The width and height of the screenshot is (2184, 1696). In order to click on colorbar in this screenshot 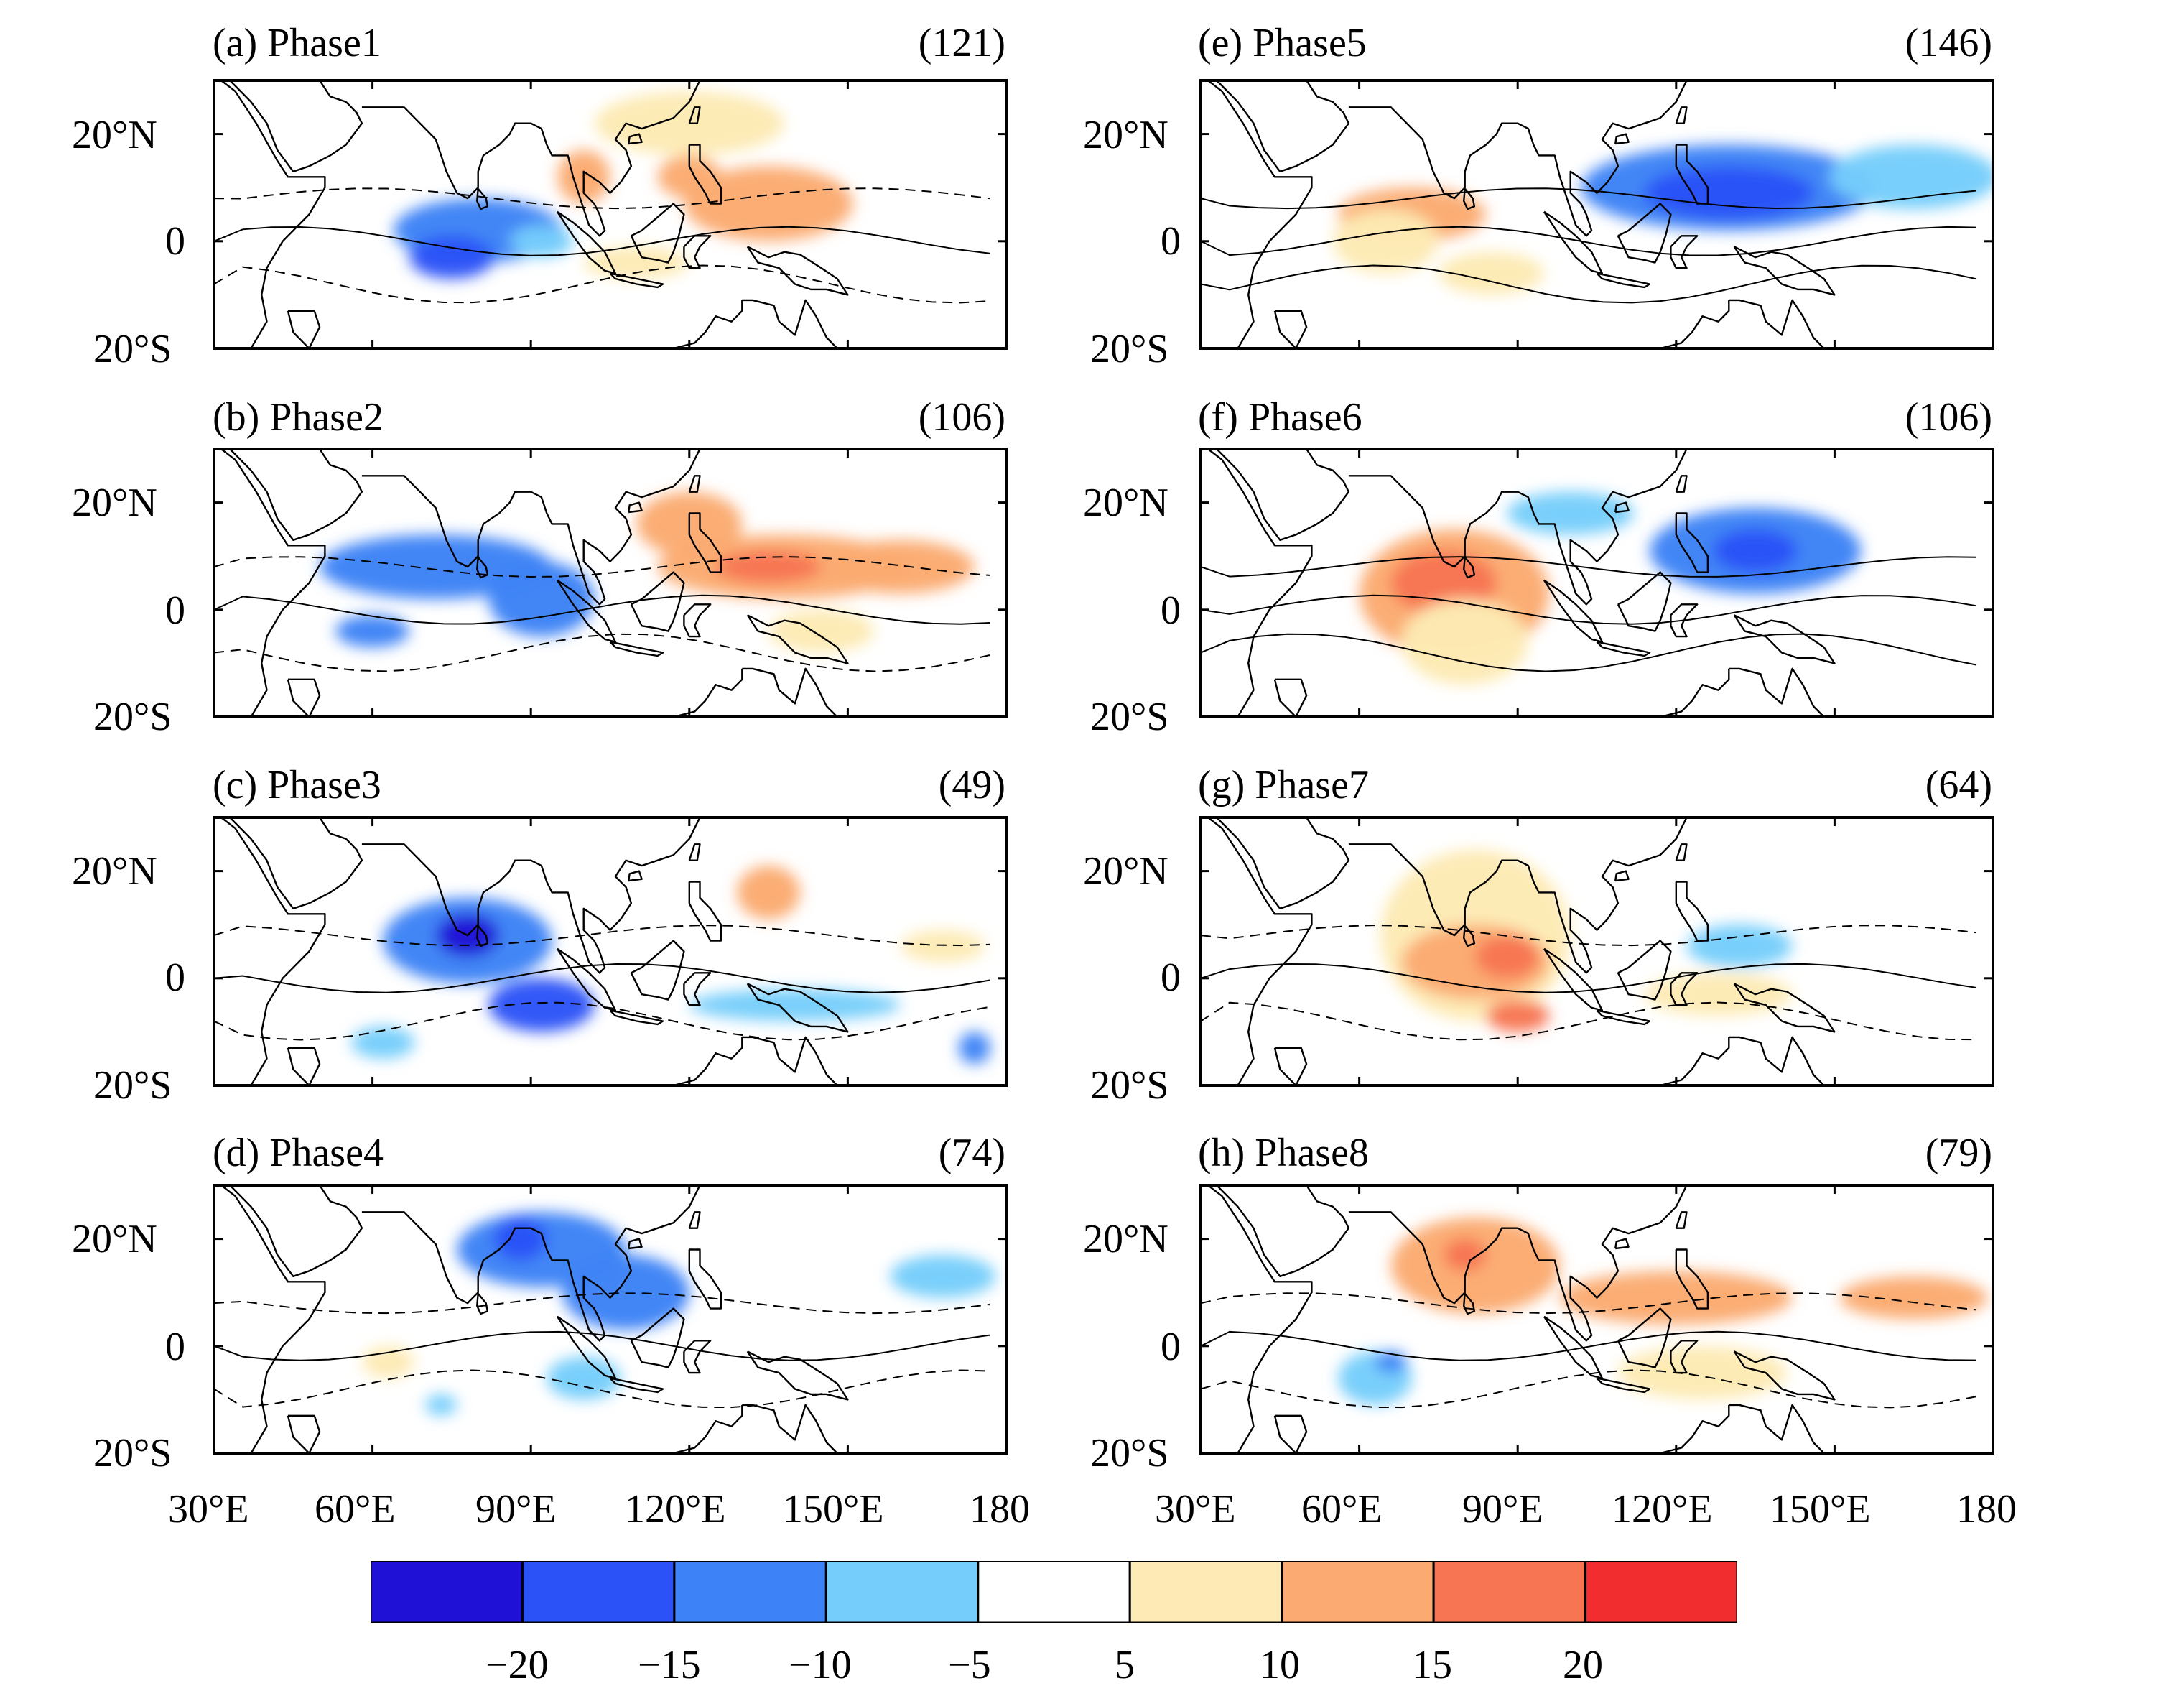, I will do `click(1054, 1592)`.